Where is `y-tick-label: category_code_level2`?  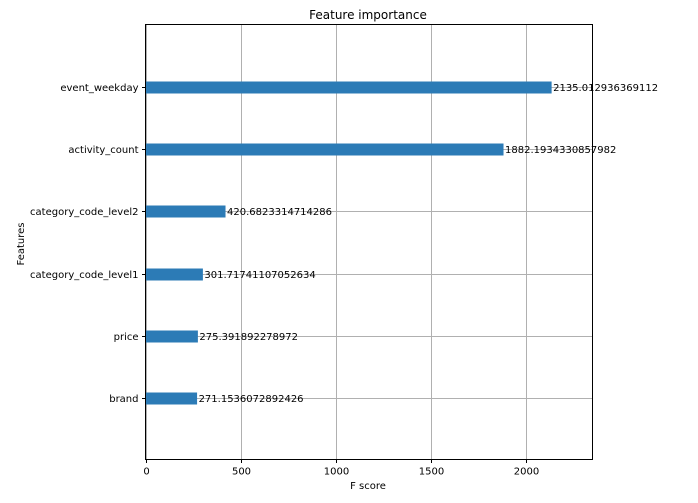 y-tick-label: category_code_level2 is located at coordinates (84, 212).